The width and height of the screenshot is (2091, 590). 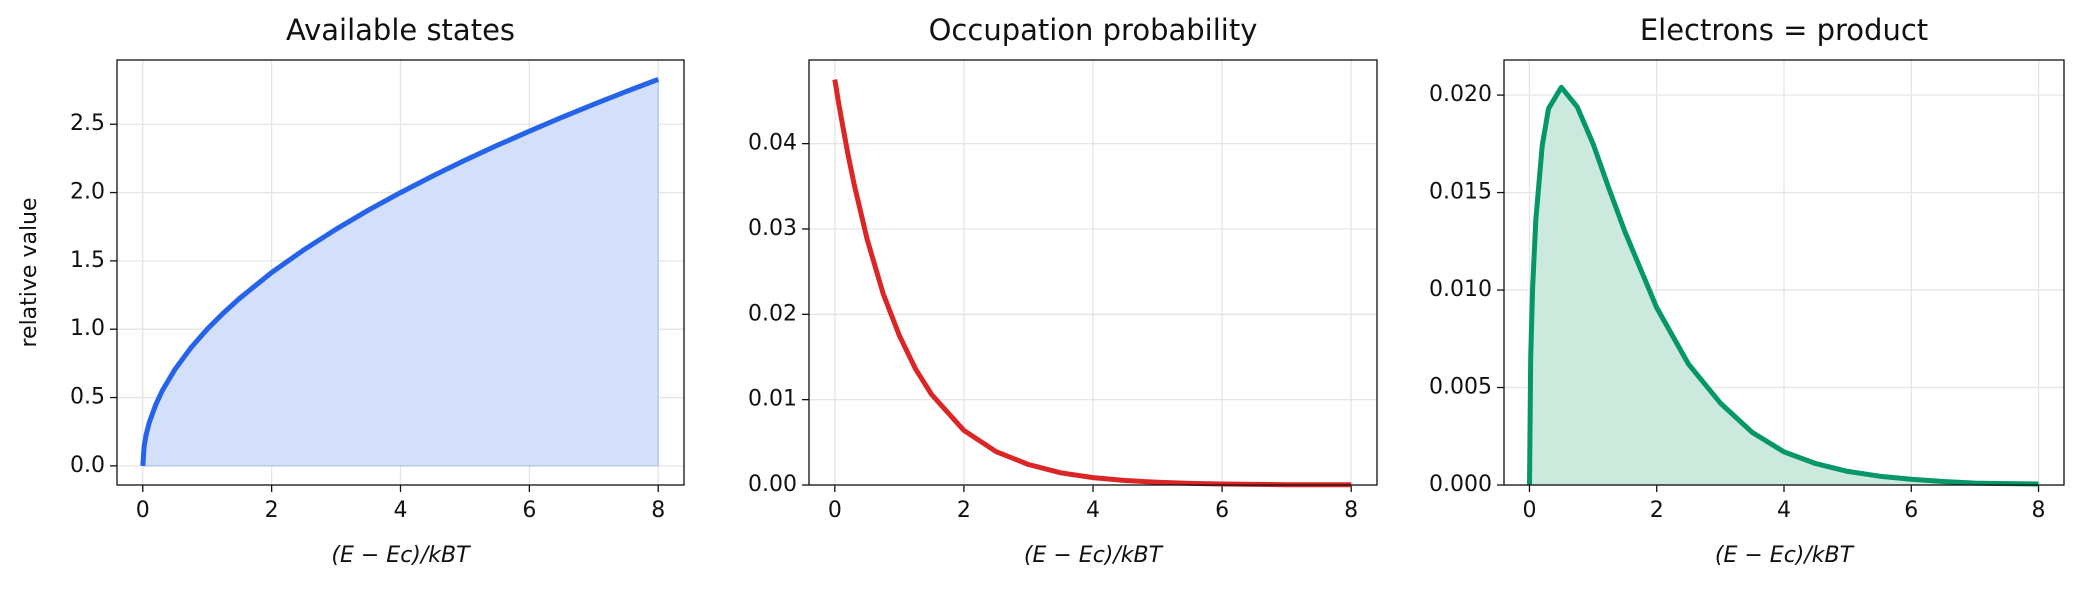 I want to click on y-tick-label: 1.0, so click(x=87, y=328).